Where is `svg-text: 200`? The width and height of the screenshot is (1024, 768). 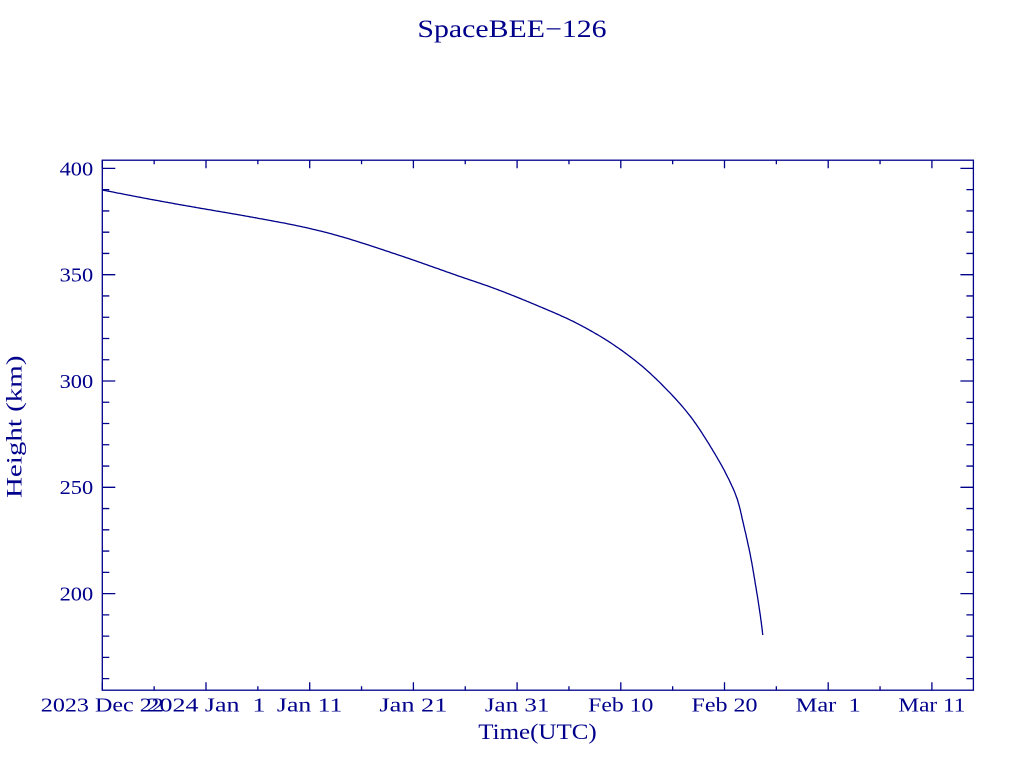 svg-text: 200 is located at coordinates (77, 595).